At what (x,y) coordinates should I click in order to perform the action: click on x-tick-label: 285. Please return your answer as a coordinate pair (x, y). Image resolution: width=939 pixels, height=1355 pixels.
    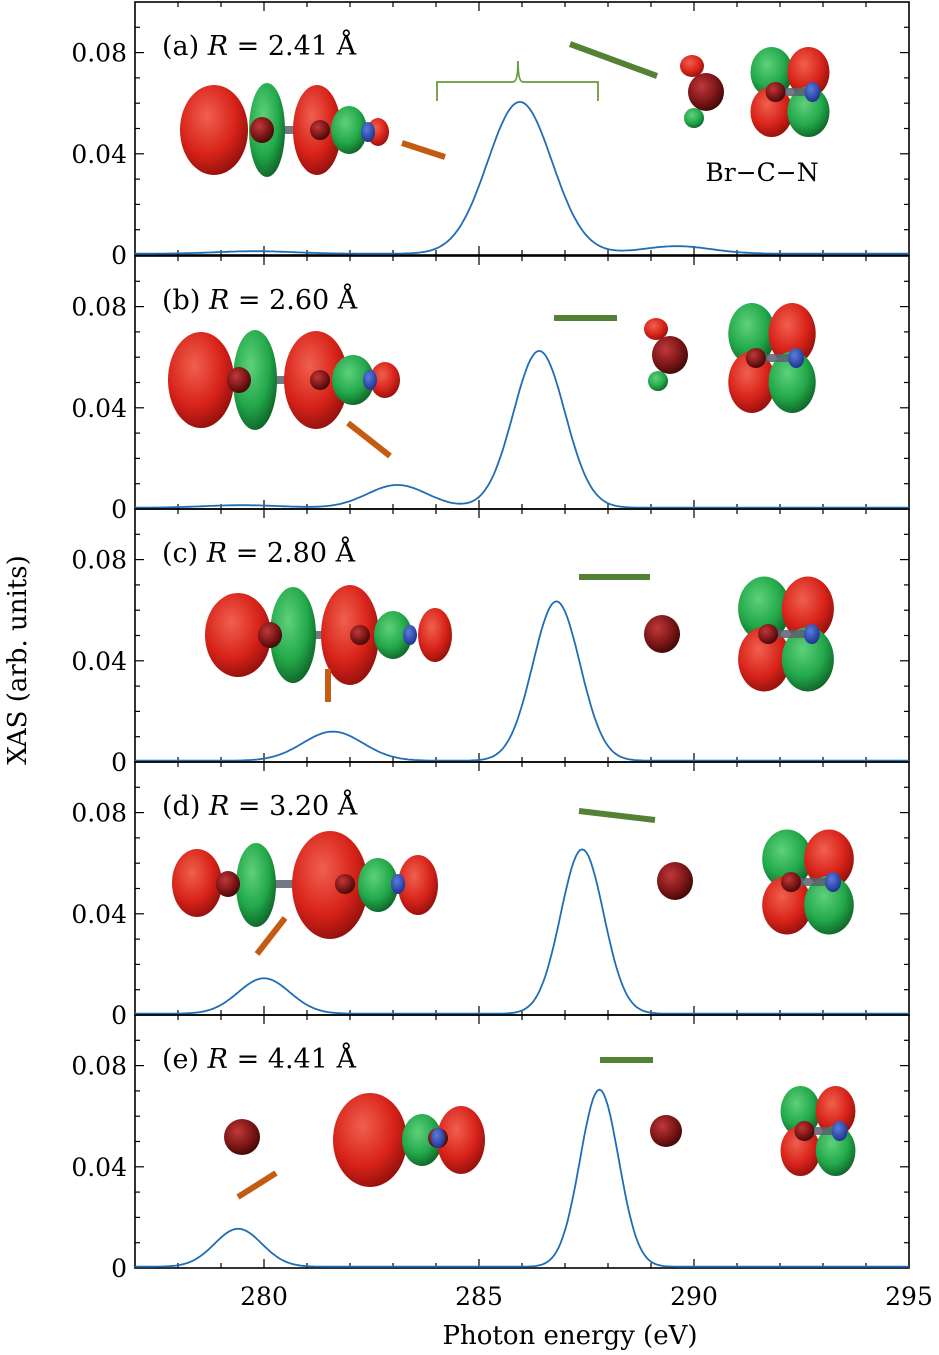
    Looking at the image, I should click on (479, 1296).